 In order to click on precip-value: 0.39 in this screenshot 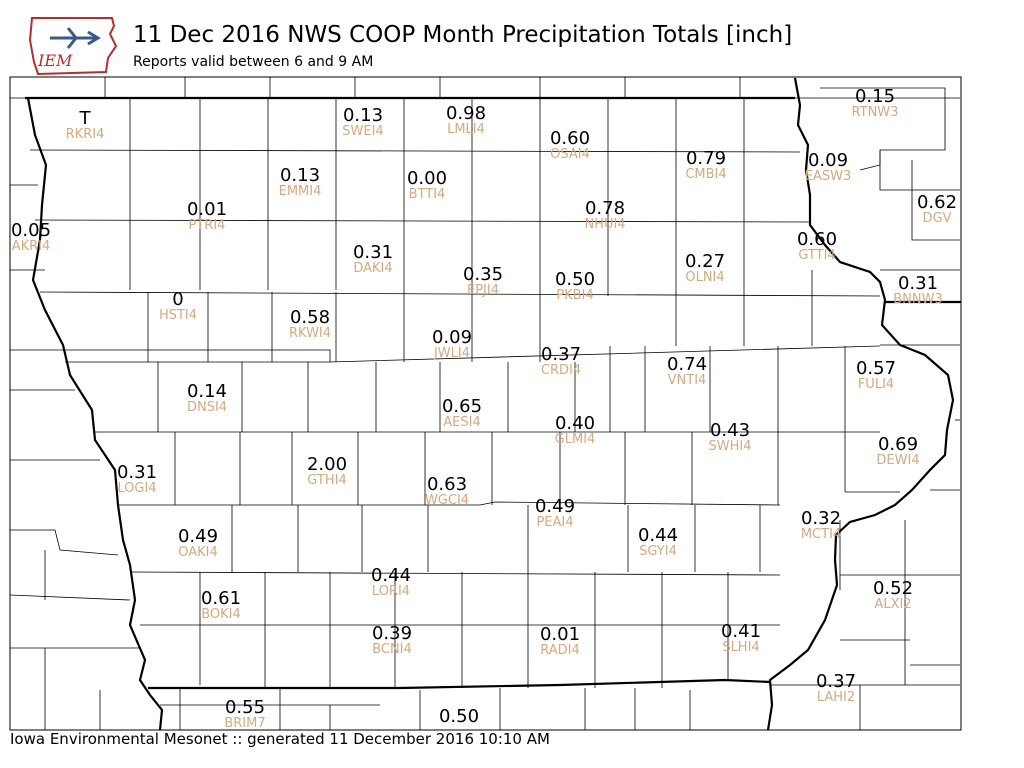, I will do `click(392, 633)`.